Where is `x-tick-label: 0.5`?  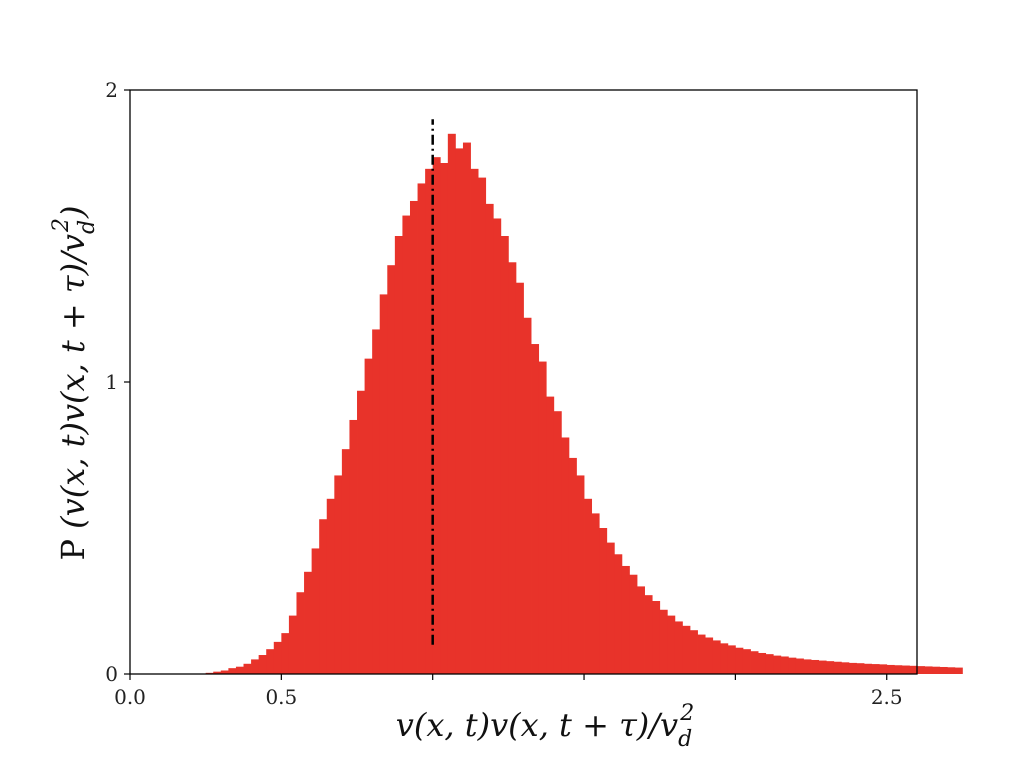
x-tick-label: 0.5 is located at coordinates (281, 697).